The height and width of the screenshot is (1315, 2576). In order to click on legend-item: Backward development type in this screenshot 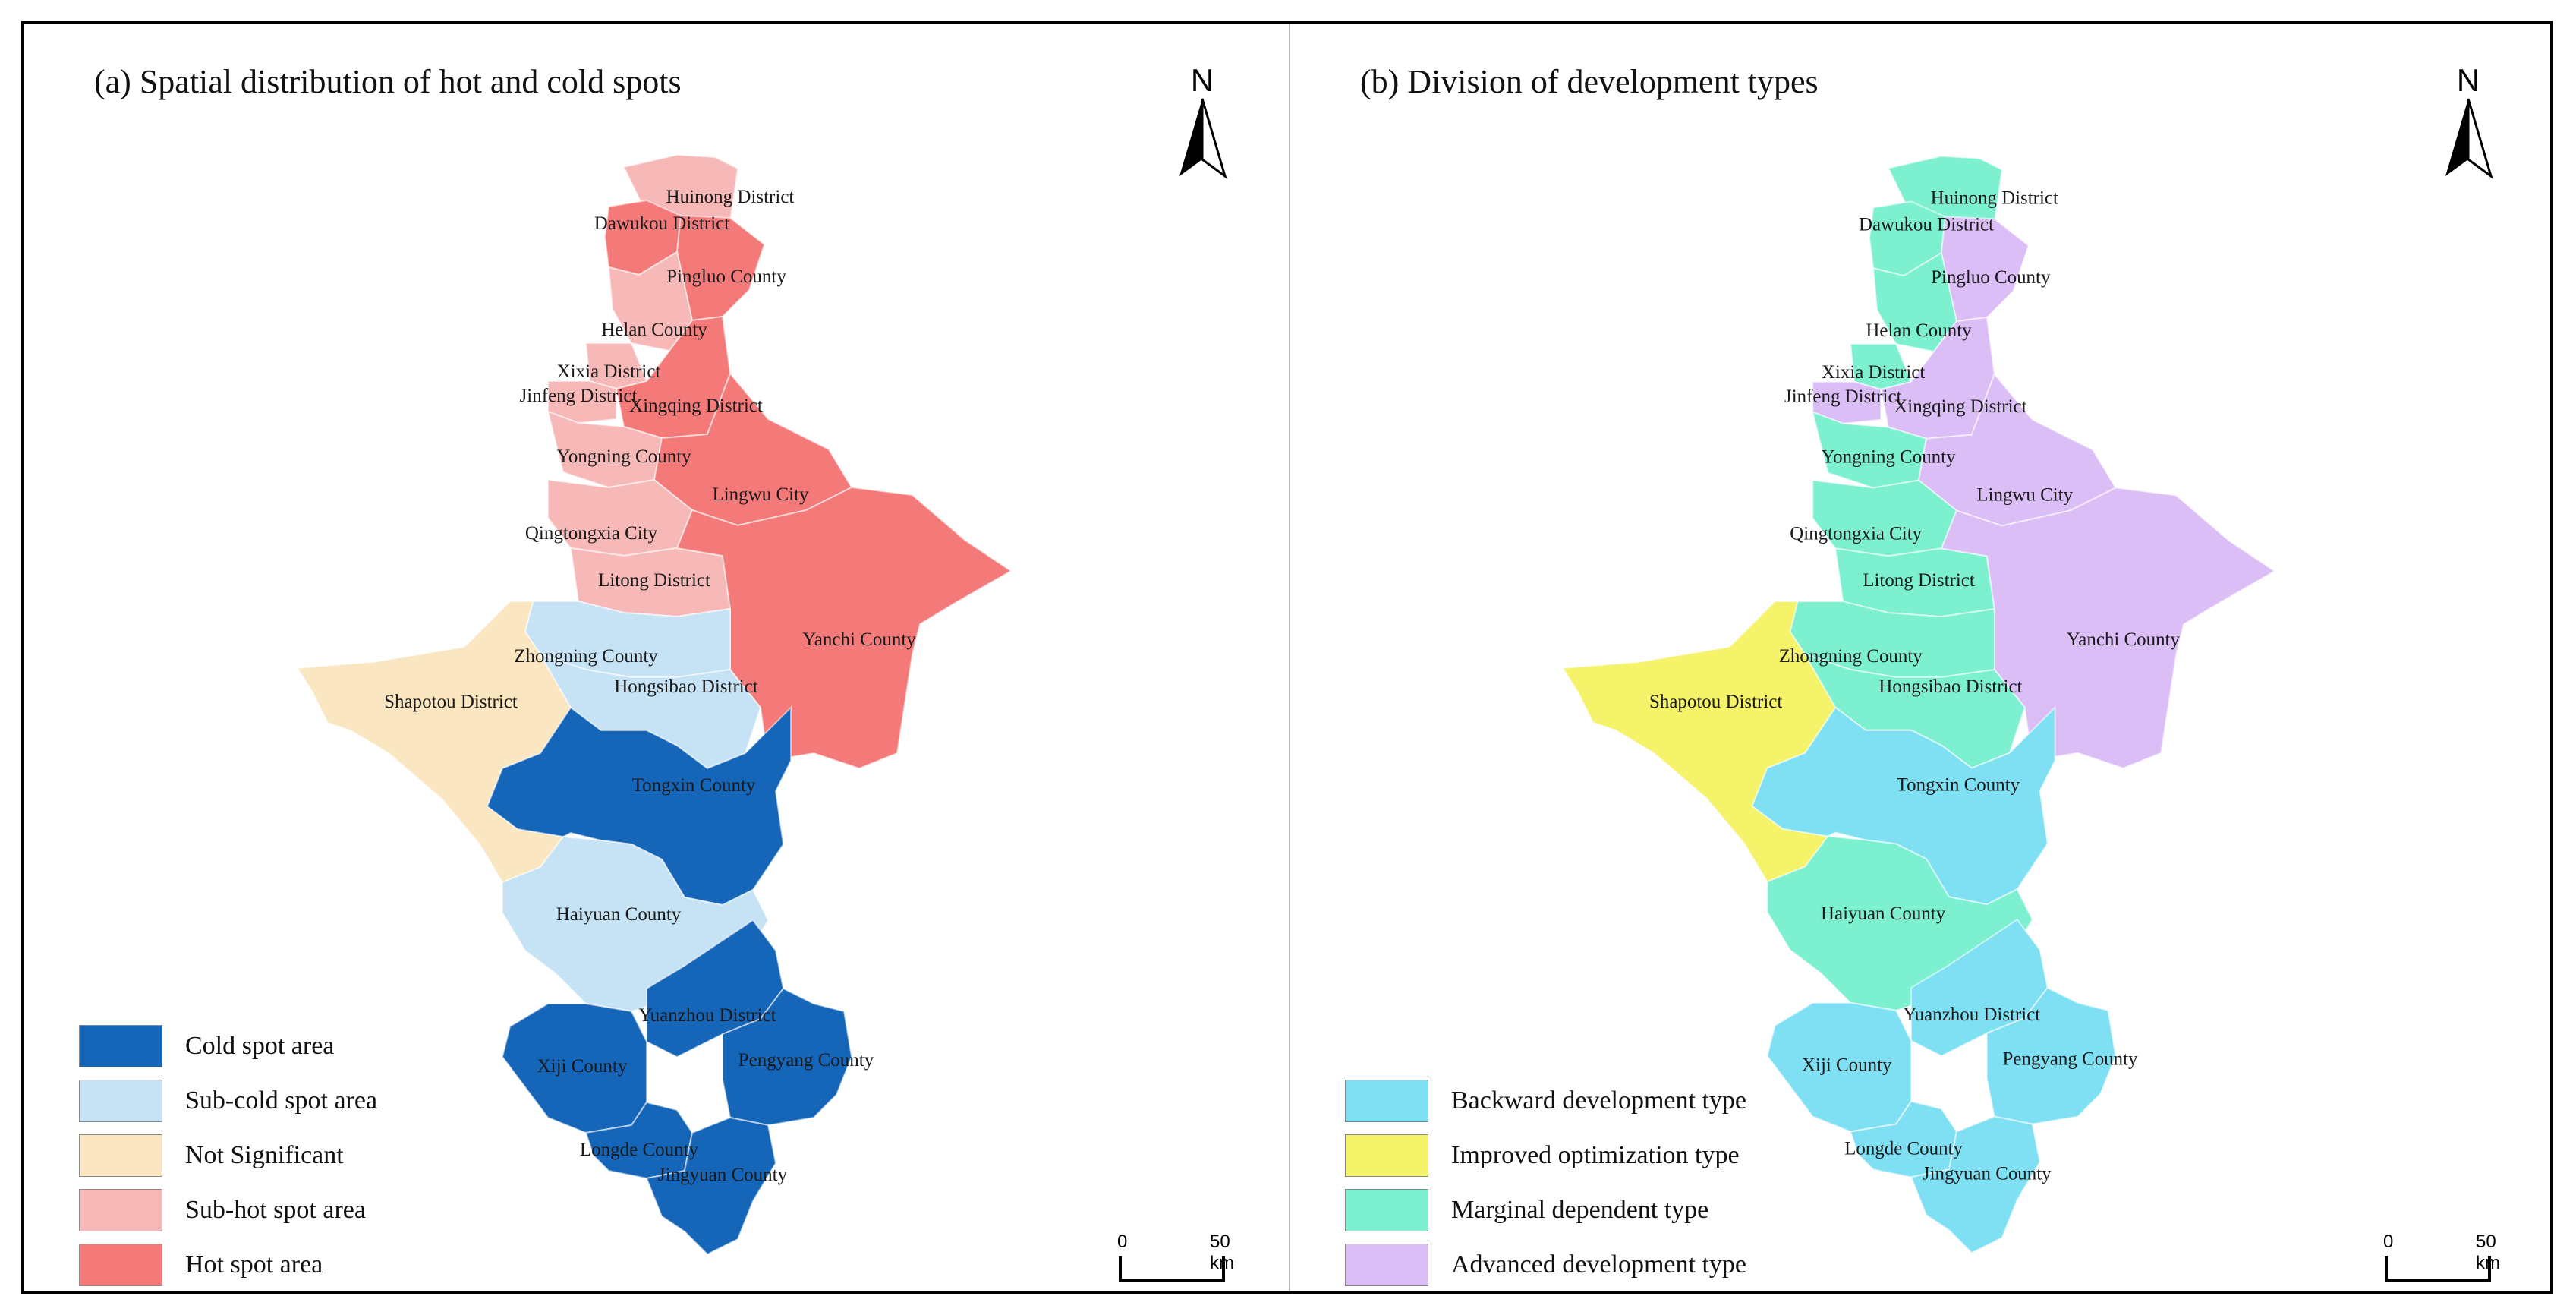, I will do `click(1545, 1101)`.